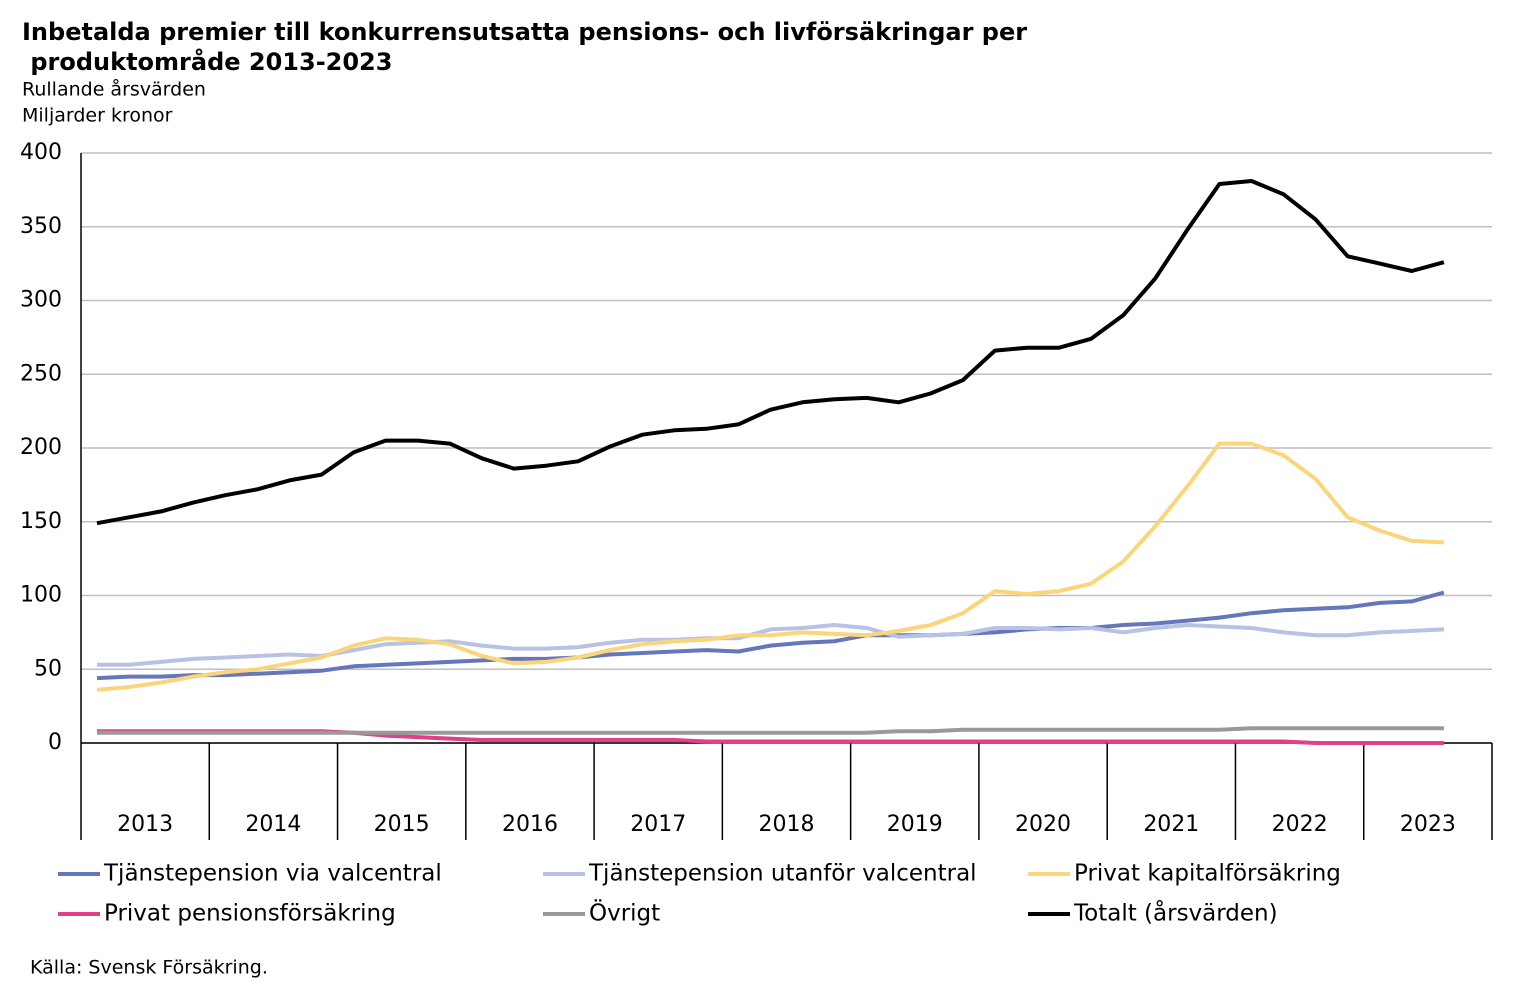 The image size is (1523, 998). I want to click on x-group-label: 2017, so click(658, 824).